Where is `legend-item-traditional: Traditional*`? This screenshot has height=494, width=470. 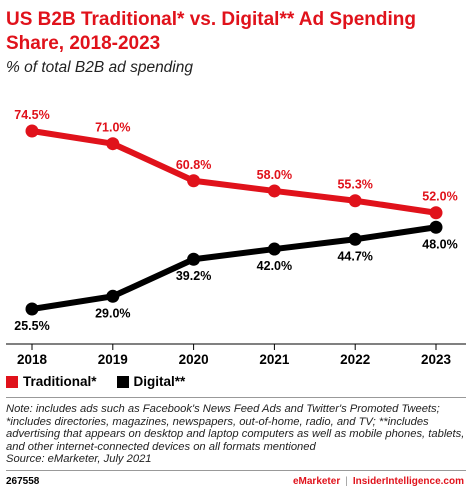
legend-item-traditional: Traditional* is located at coordinates (51, 381).